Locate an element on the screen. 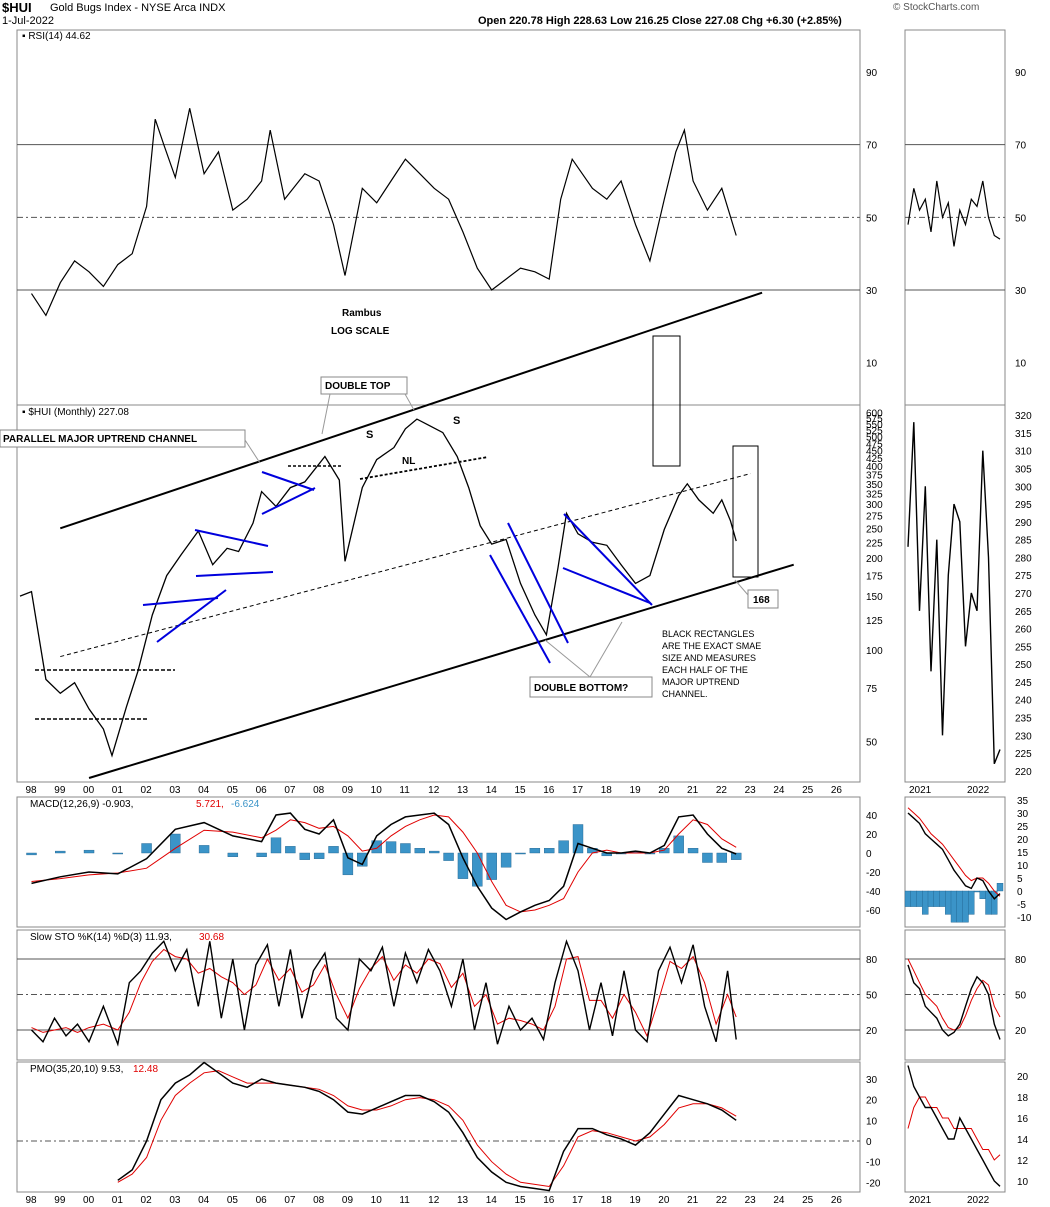 This screenshot has width=1050, height=1207. zoom-rsi-tick-label: 90 is located at coordinates (1021, 73).